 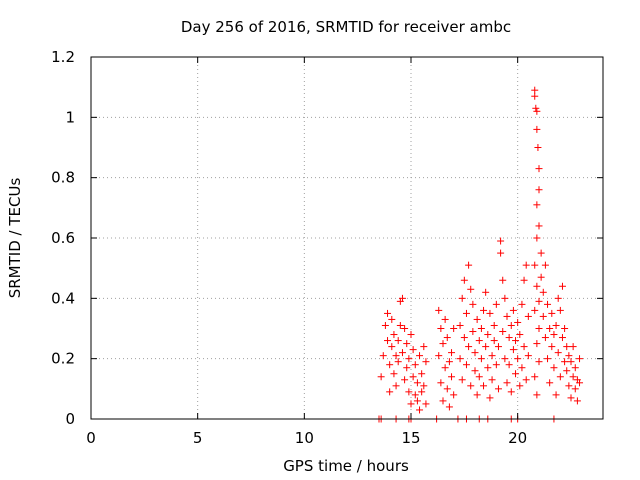 What do you see at coordinates (346, 466) in the screenshot?
I see `x-axis-title: GPS time / hours` at bounding box center [346, 466].